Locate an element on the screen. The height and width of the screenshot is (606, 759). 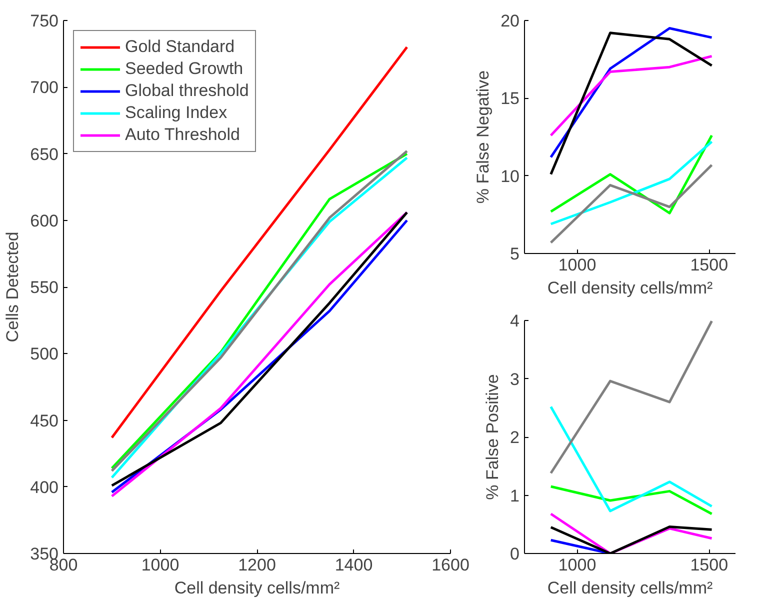
x-tick-label: 1600 is located at coordinates (451, 565).